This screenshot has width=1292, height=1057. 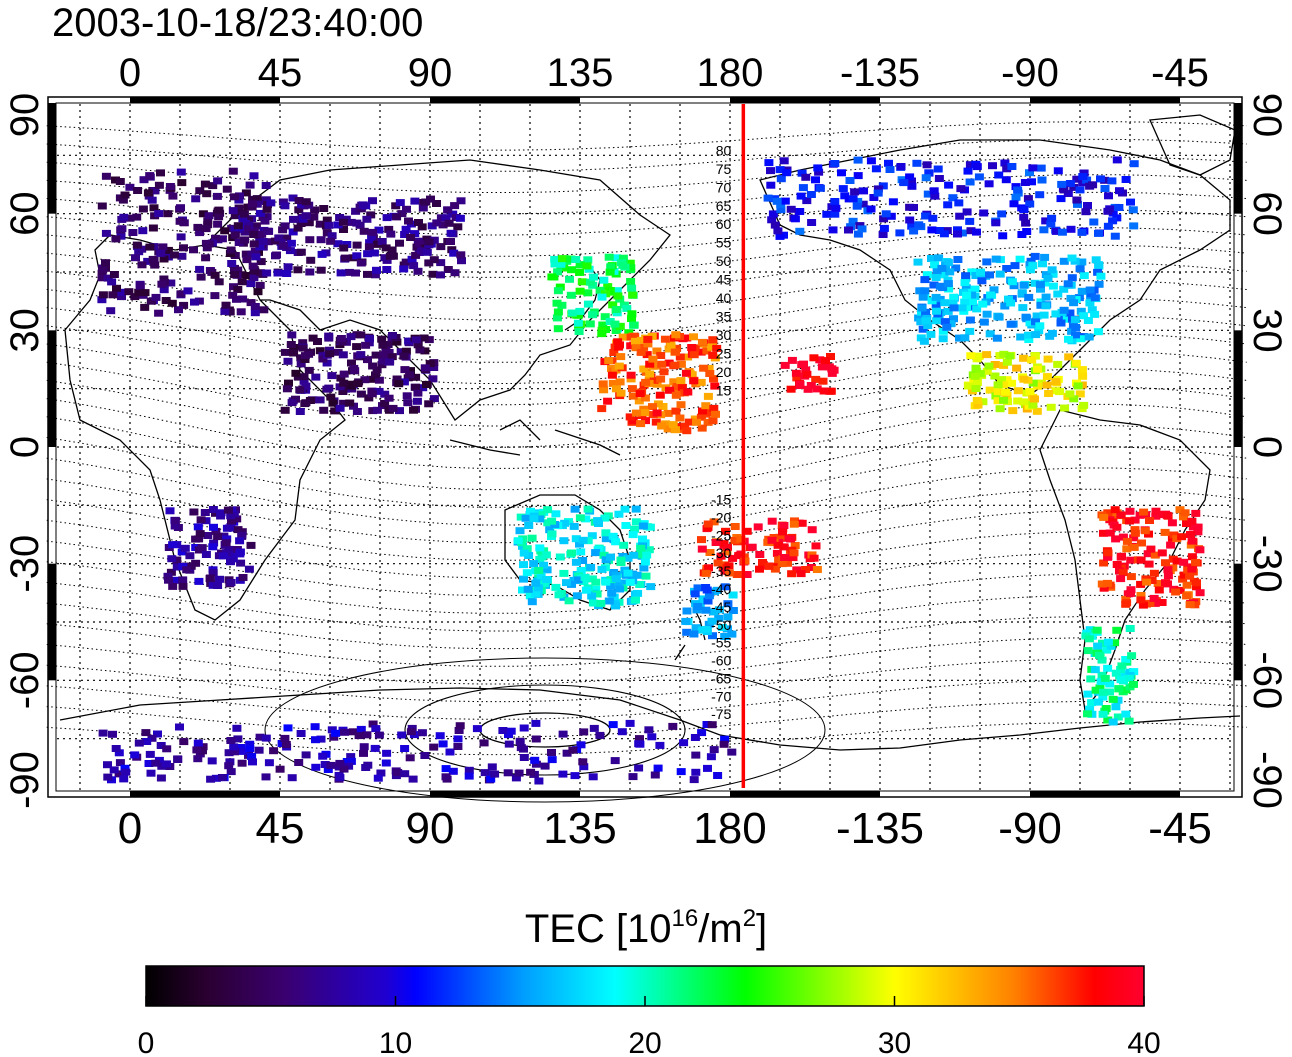 I want to click on frame-tick-bar, so click(x=1238, y=388).